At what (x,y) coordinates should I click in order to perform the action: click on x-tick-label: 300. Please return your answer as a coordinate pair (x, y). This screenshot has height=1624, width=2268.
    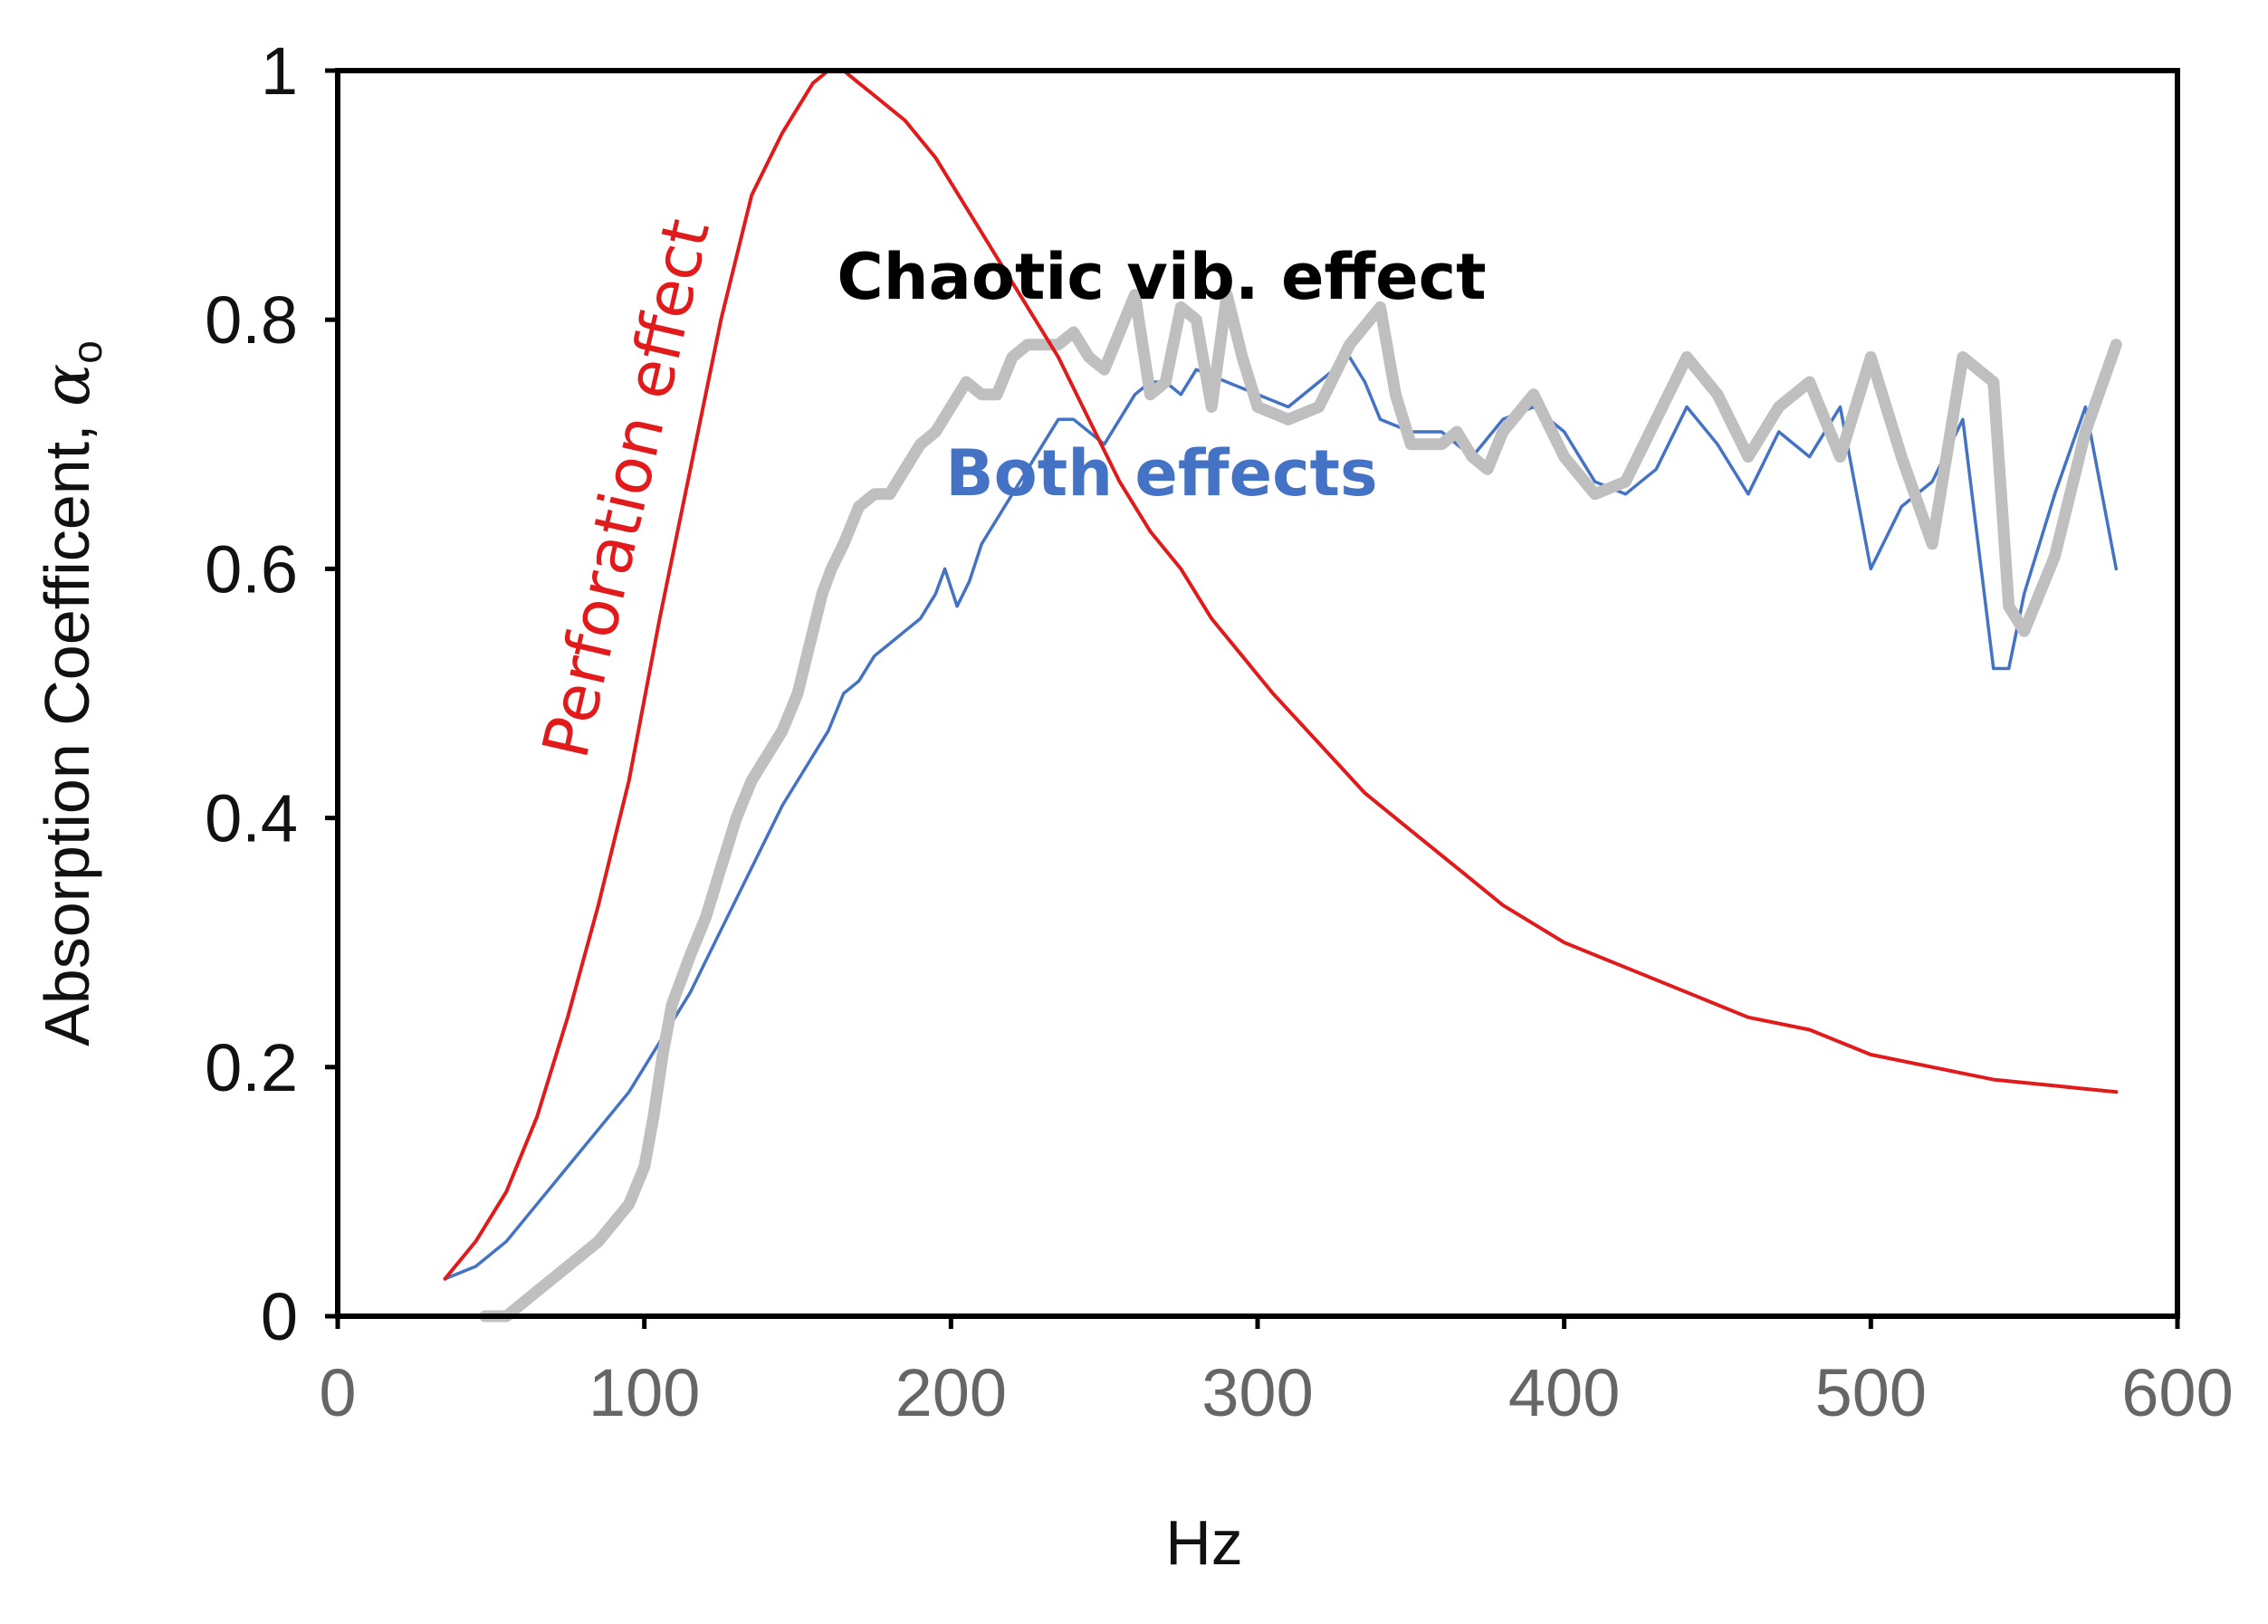
    Looking at the image, I should click on (1257, 1392).